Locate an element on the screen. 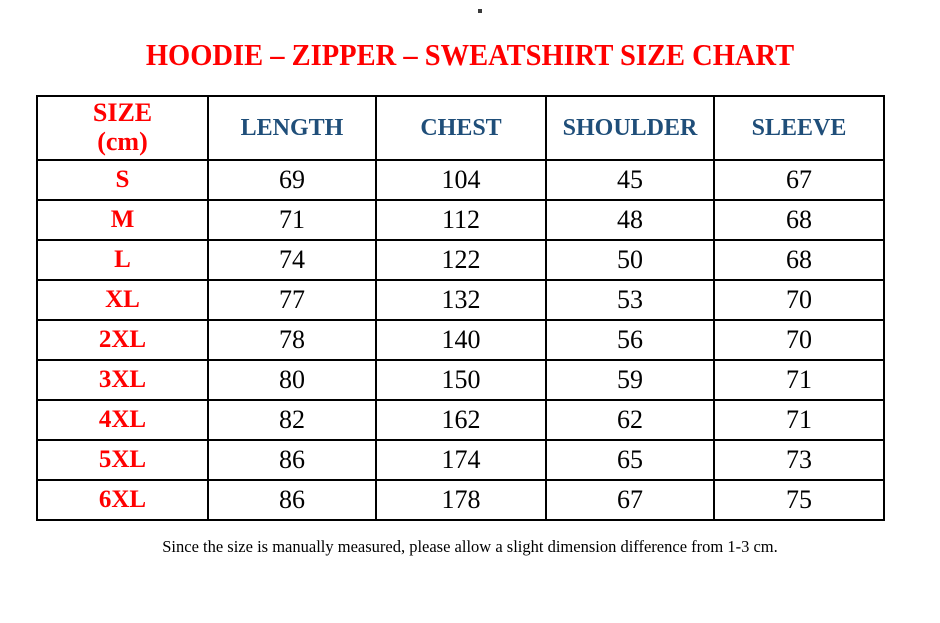  size-header-line2: (cm) is located at coordinates (122, 141).